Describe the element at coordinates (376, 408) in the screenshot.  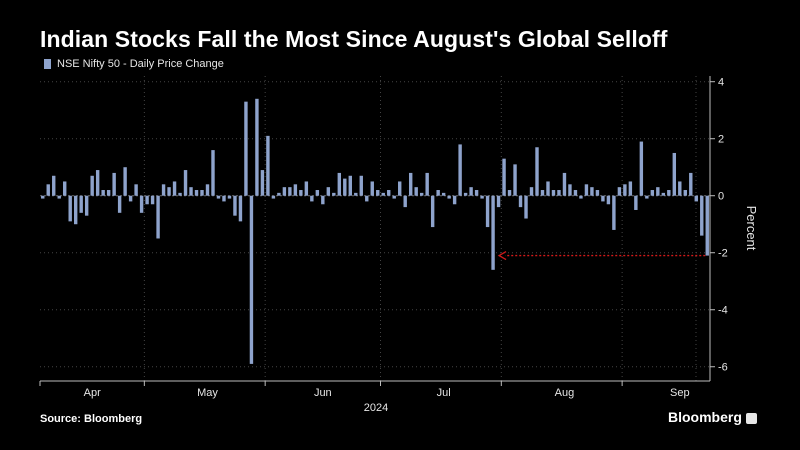
I see `x-year-label: 2024` at that location.